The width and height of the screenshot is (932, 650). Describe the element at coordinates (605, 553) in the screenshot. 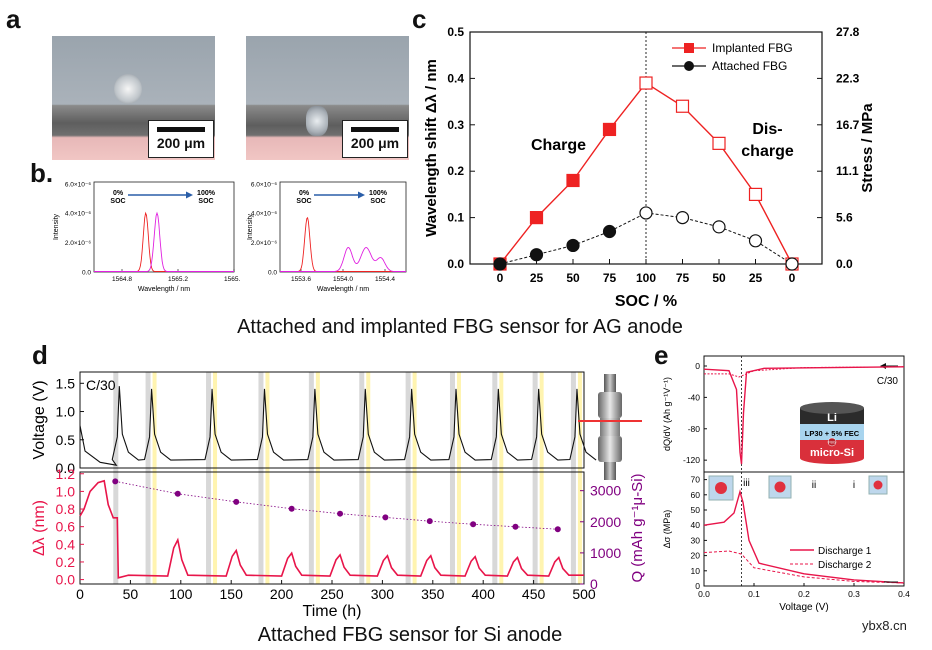

I see `q-tick-label: 1000` at that location.